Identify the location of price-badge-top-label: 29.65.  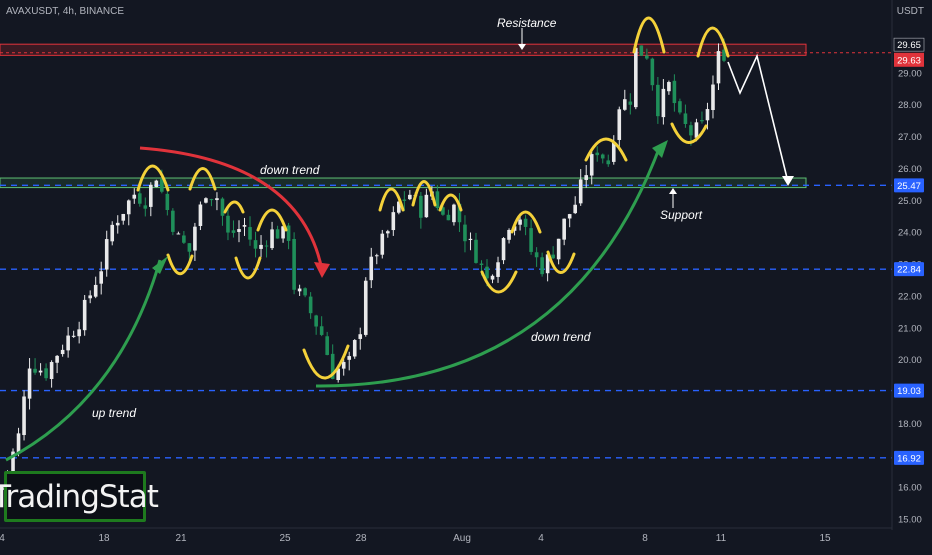
(909, 45).